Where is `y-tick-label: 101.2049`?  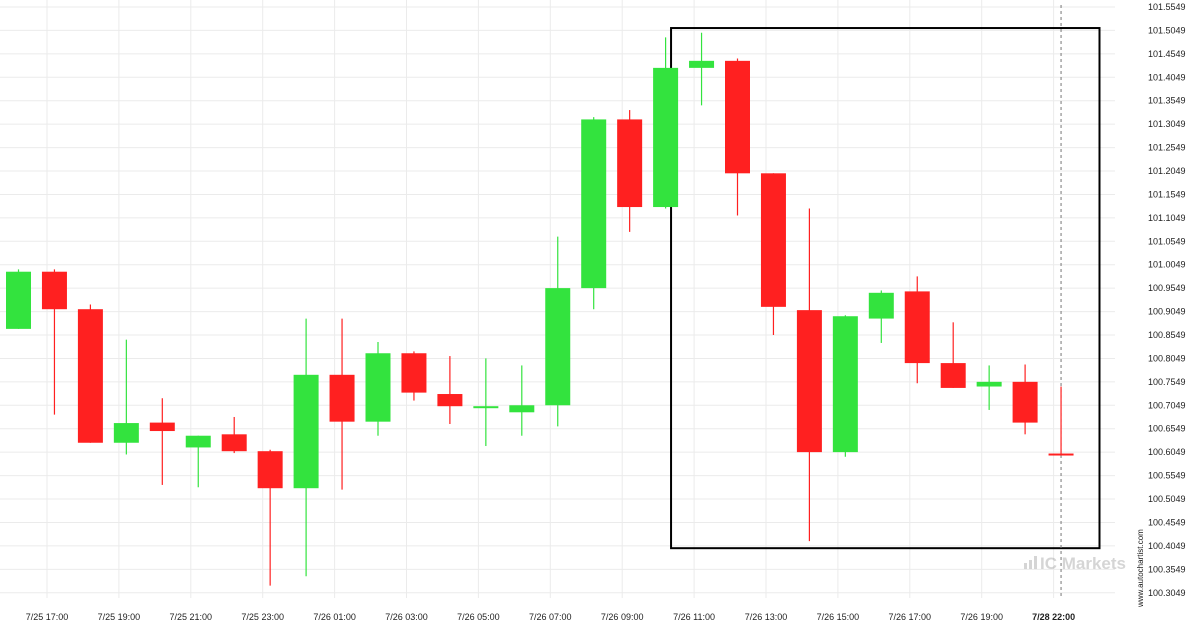 y-tick-label: 101.2049 is located at coordinates (1167, 171).